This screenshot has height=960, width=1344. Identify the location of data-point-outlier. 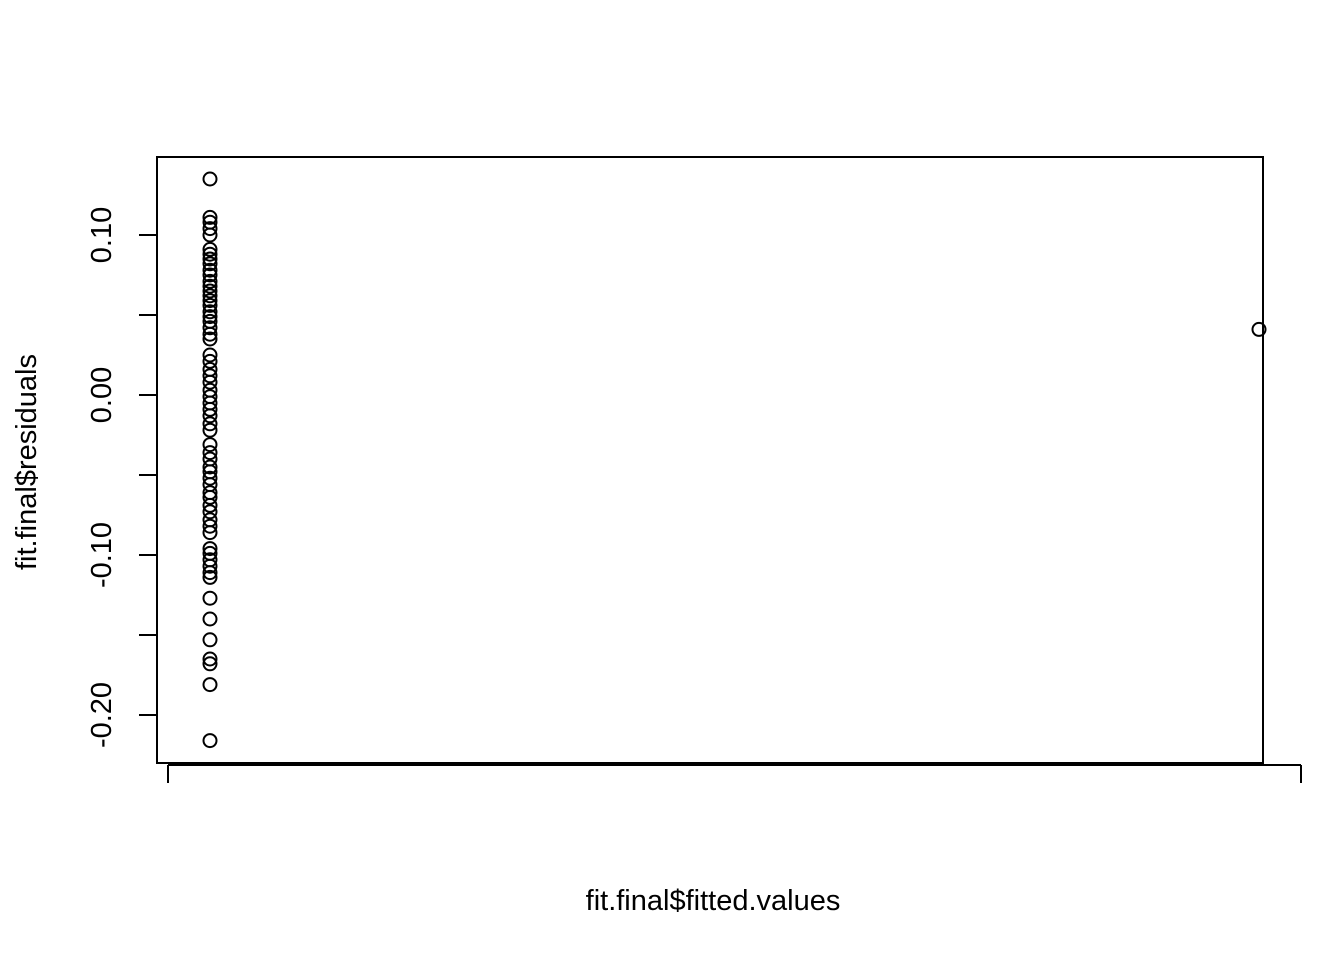
(1259, 329).